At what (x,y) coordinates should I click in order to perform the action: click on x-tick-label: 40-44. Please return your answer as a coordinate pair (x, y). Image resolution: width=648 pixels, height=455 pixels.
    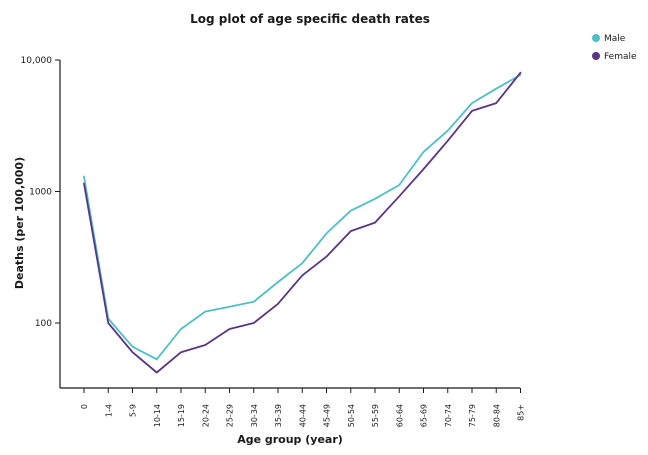
    Looking at the image, I should click on (302, 415).